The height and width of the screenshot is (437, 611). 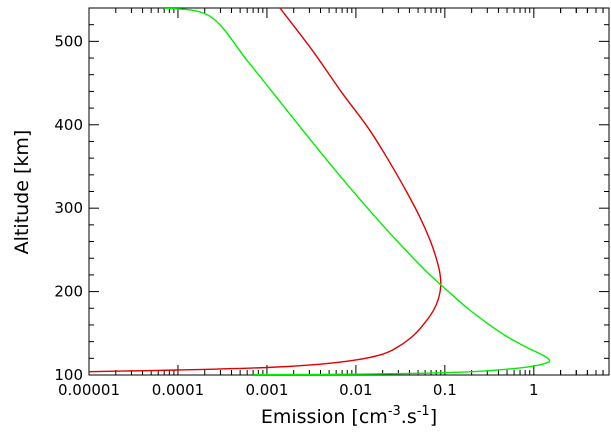 I want to click on y-tick-label: 100, so click(x=68, y=375).